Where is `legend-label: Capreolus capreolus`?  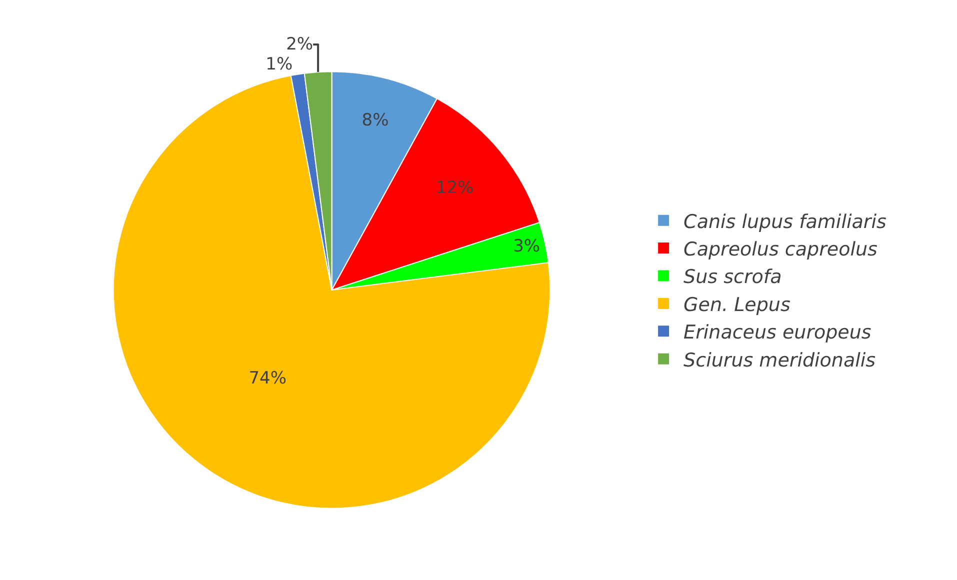 legend-label: Capreolus capreolus is located at coordinates (781, 249).